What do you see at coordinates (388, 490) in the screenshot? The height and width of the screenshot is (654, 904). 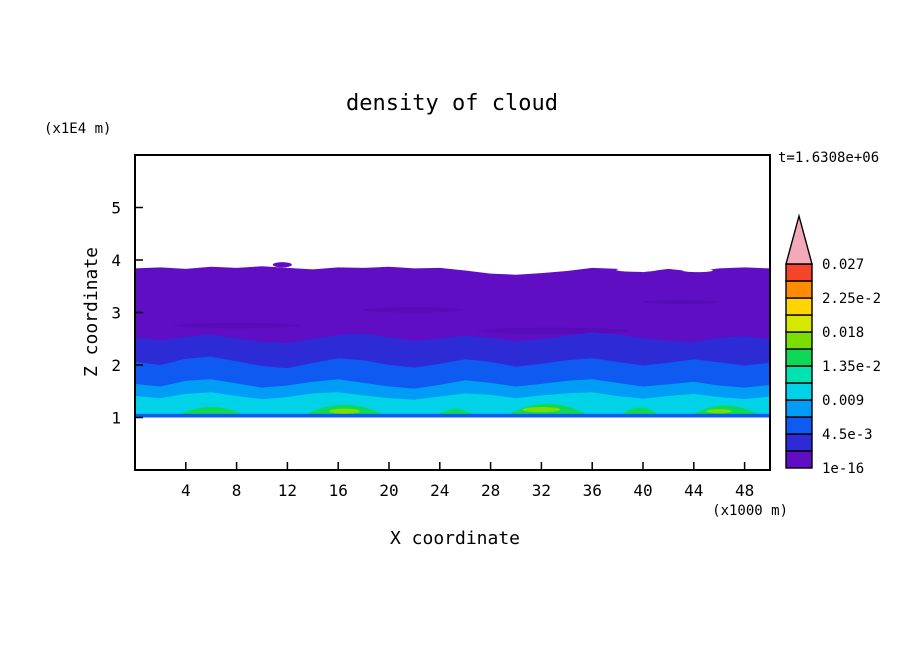 I see `x-tick-label: 20` at bounding box center [388, 490].